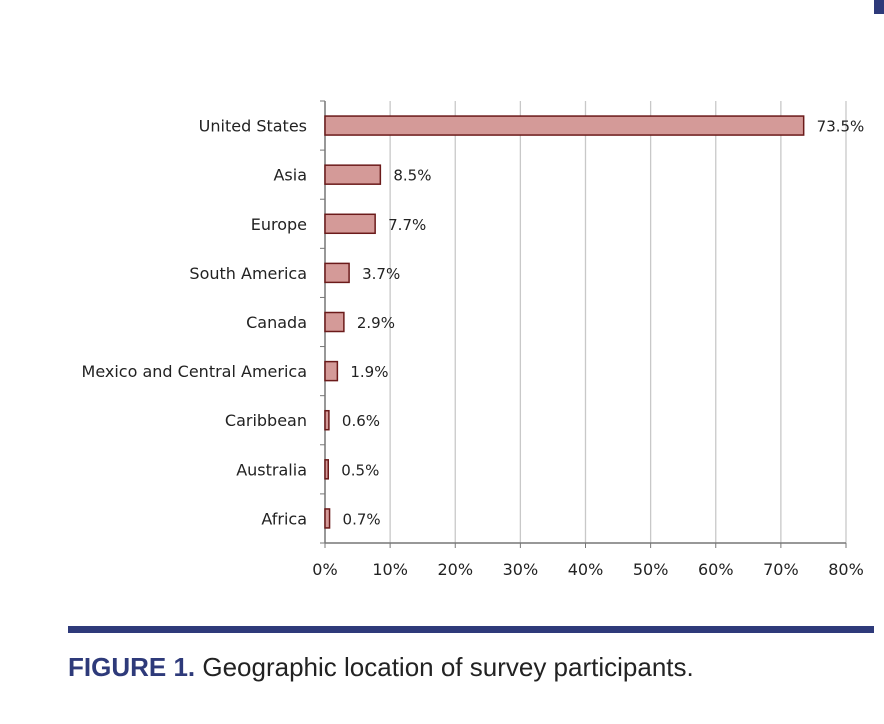 The height and width of the screenshot is (724, 884). Describe the element at coordinates (266, 420) in the screenshot. I see `category-label: Caribbean` at that location.